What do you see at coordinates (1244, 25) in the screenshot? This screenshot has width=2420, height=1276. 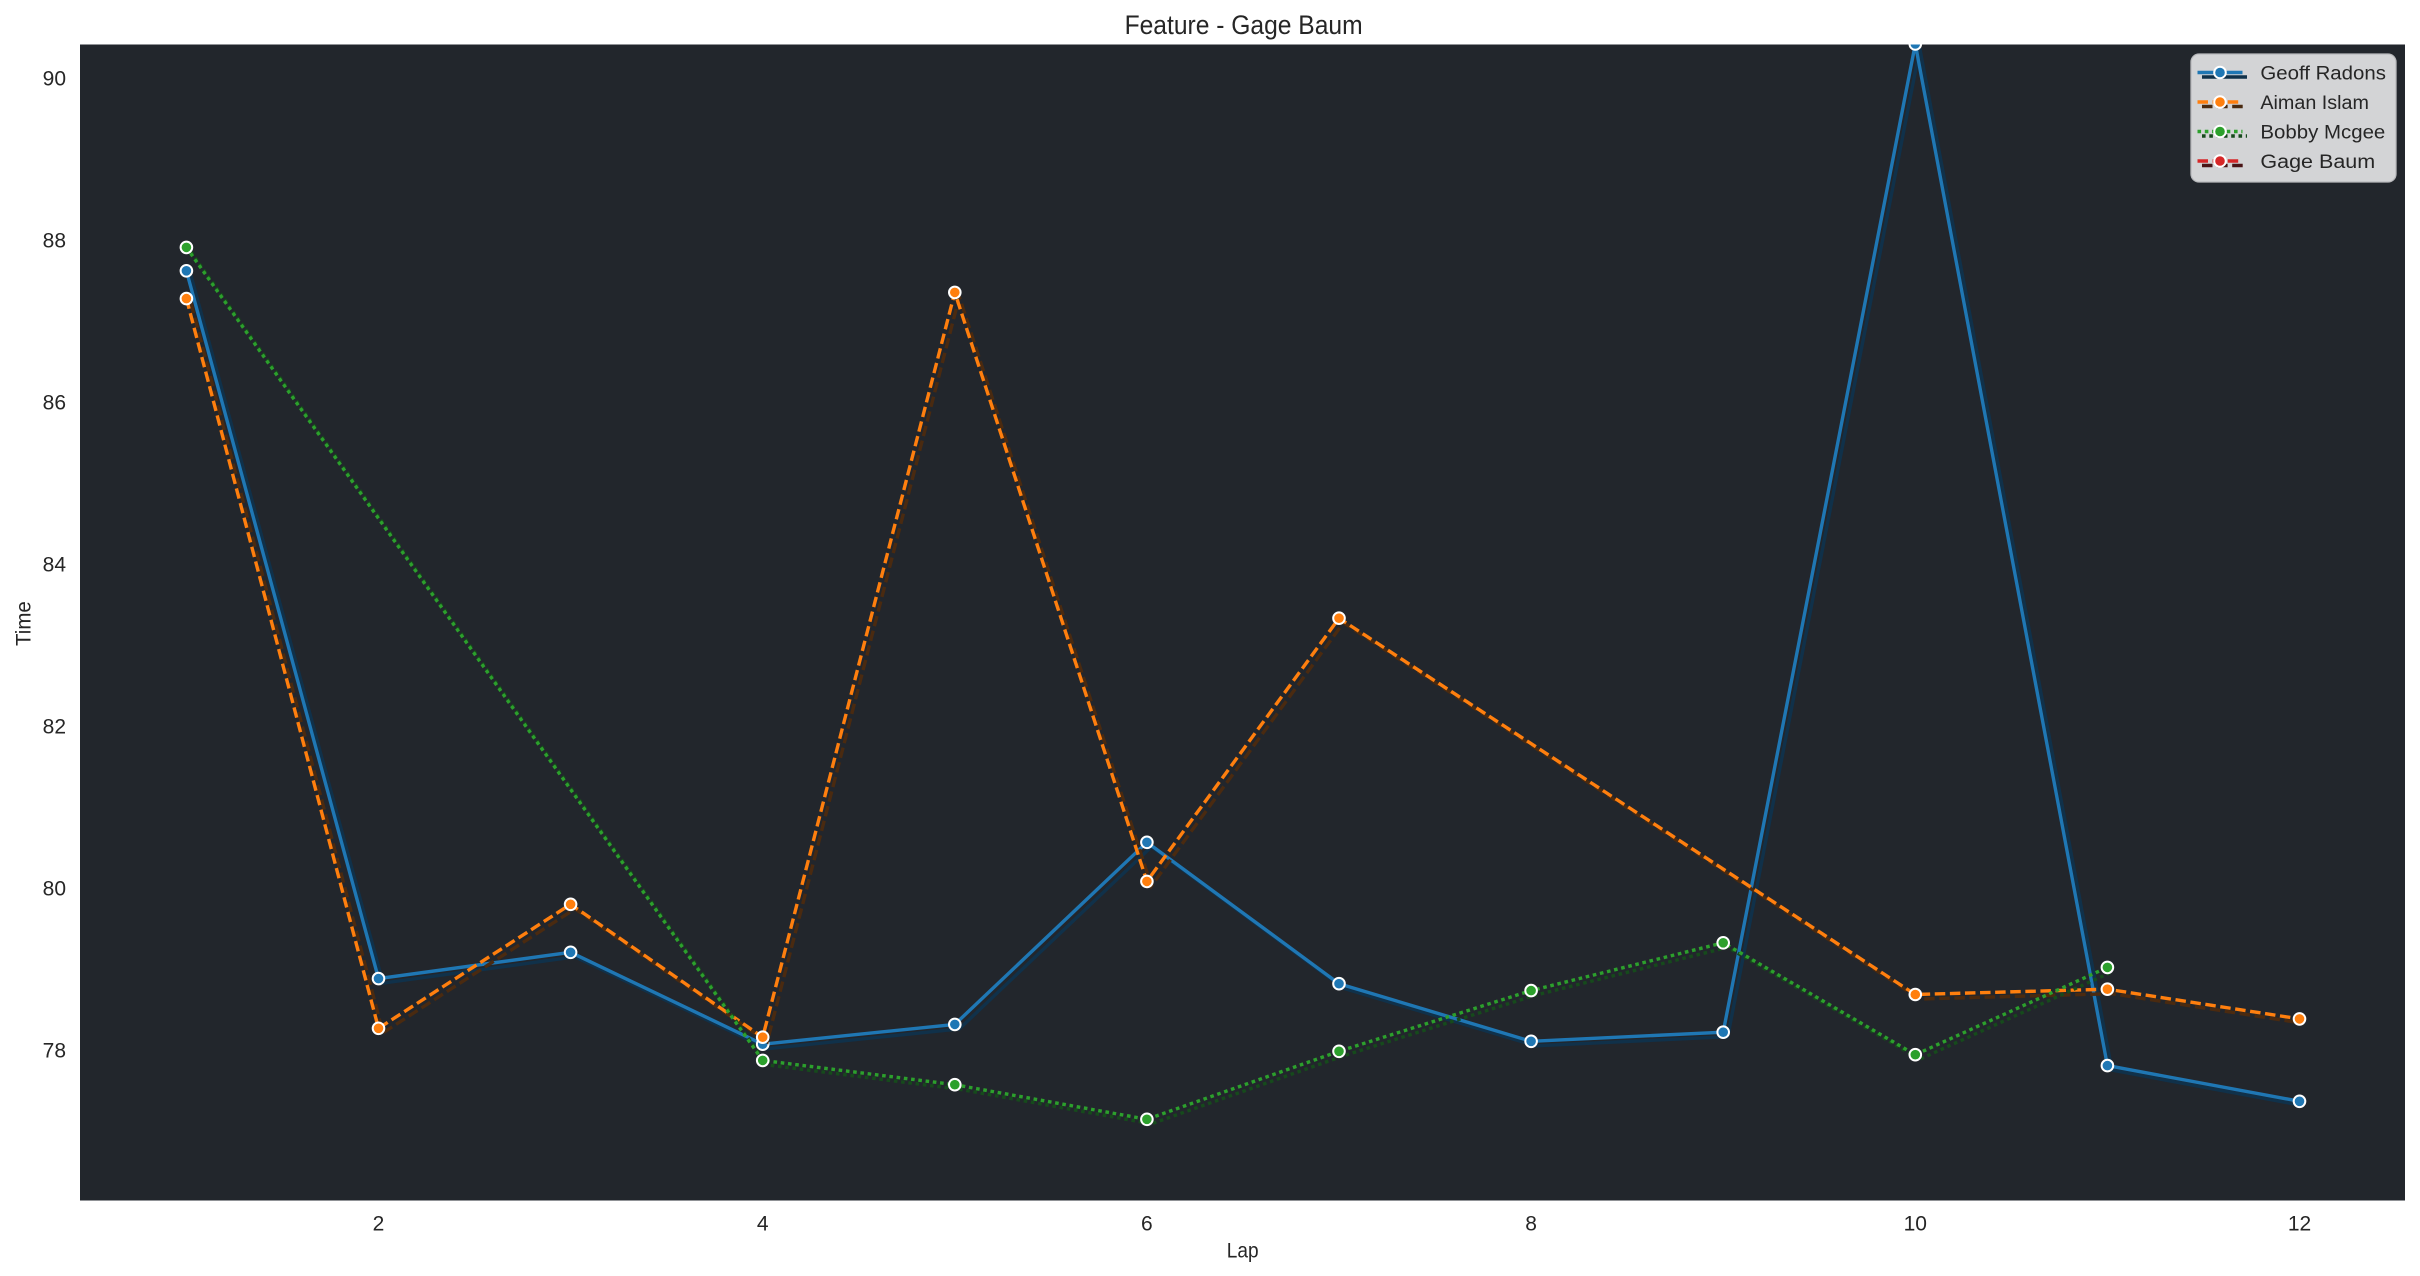 I see `svg-text: Feature - Gage Baum` at bounding box center [1244, 25].